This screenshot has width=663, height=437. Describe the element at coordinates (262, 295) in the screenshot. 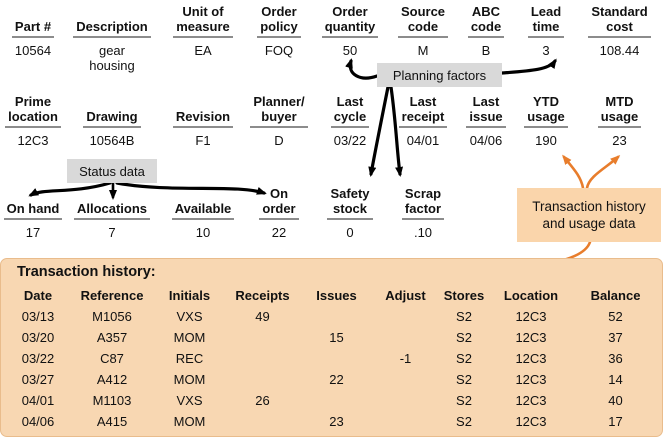

I see `tx-header-cell-receipts: Receipts` at that location.